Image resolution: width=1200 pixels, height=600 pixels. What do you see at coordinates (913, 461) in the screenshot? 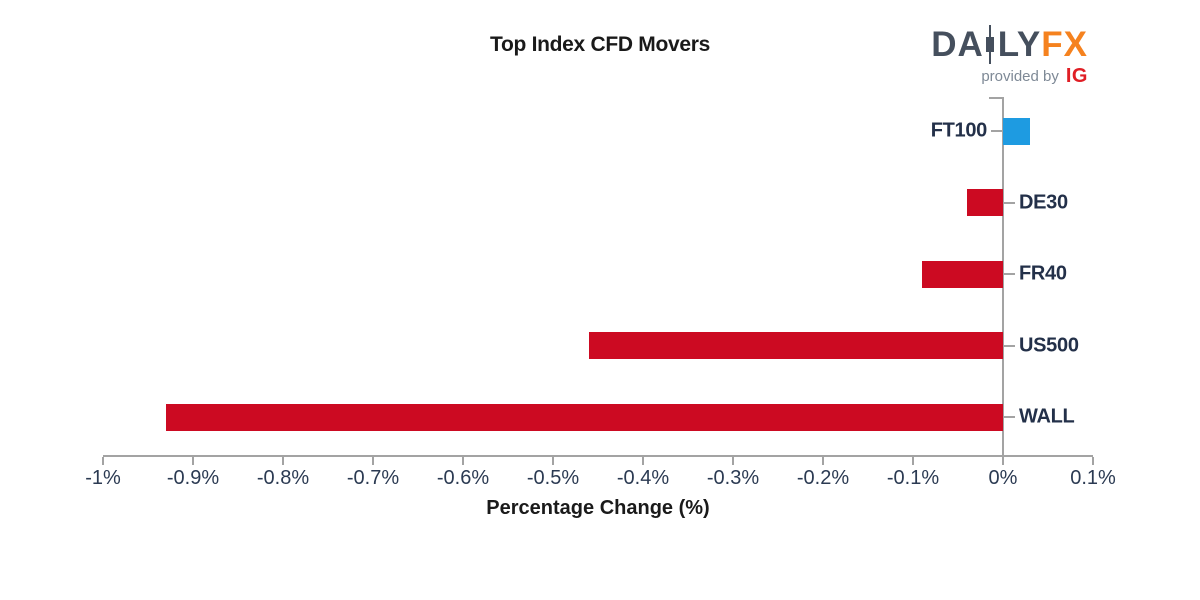
I see `x-tick--0.1%` at bounding box center [913, 461].